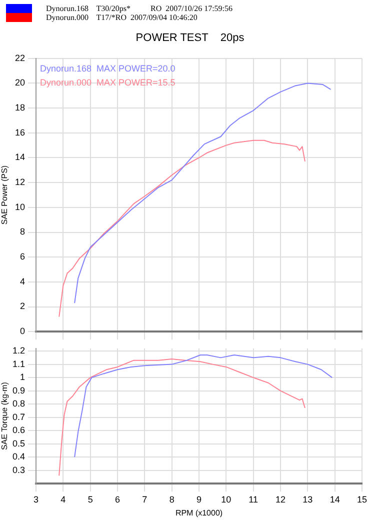 Image resolution: width=380 pixels, height=525 pixels. Describe the element at coordinates (22, 257) in the screenshot. I see `y-tick-label: 6` at that location.